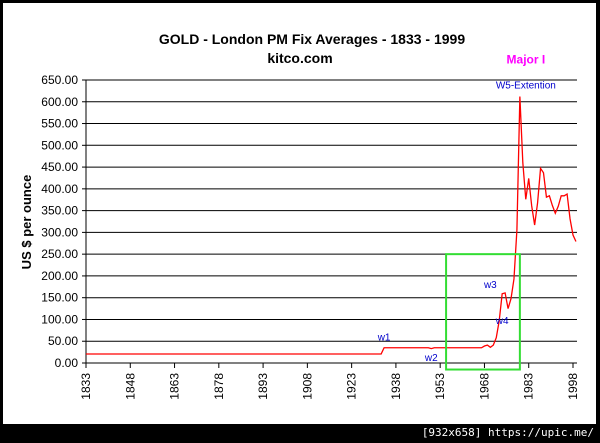 This screenshot has height=443, width=600. Describe the element at coordinates (175, 386) in the screenshot. I see `x-tick-label: 1863` at that location.